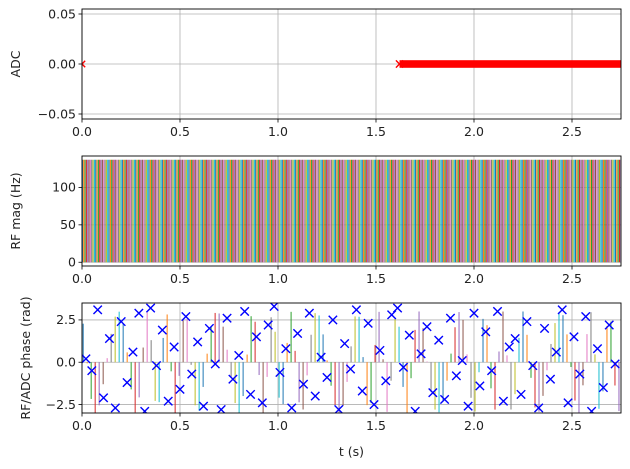 The width and height of the screenshot is (630, 469). I want to click on phase-ytick-label: 2.5, so click(66, 319).